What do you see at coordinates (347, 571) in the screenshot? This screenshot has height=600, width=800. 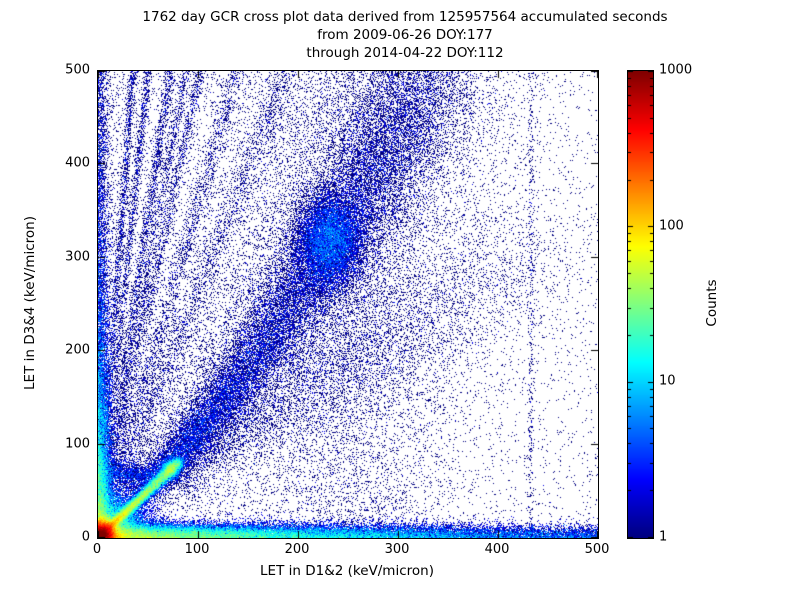 I see `x-axis-label: LET in D1&2 (keV/micron)` at bounding box center [347, 571].